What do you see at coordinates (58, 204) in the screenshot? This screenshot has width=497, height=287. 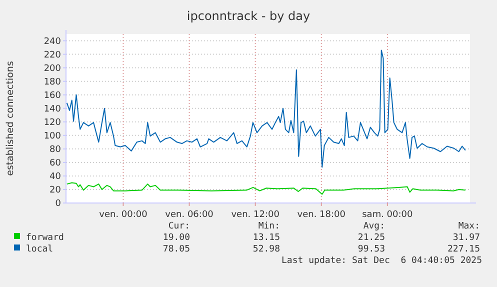 I see `y-tick-label: 0` at bounding box center [58, 204].